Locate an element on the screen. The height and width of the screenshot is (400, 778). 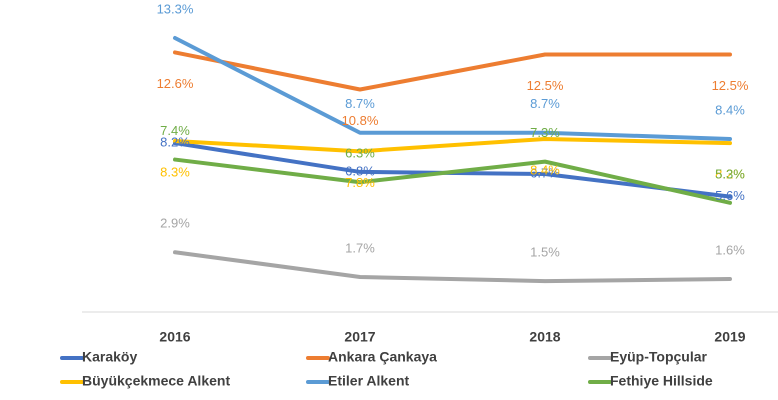
legend-label: Fethiye Hillside is located at coordinates (661, 381).